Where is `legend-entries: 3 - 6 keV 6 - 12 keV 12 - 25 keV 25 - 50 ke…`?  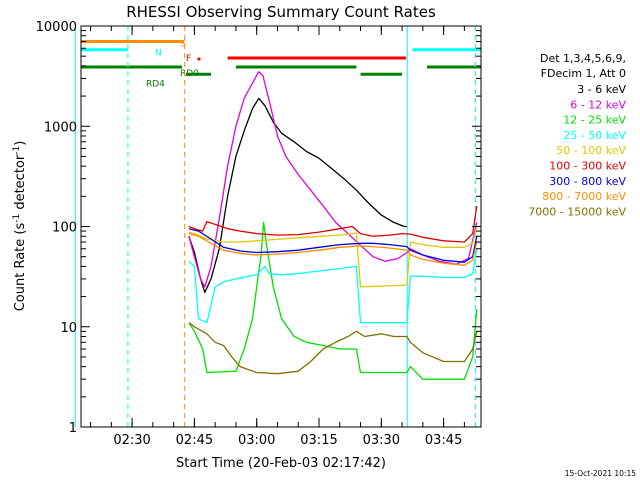
legend-entries: 3 - 6 keV 6 - 12 keV 12 - 25 keV 25 - 50 ke… is located at coordinates (577, 150).